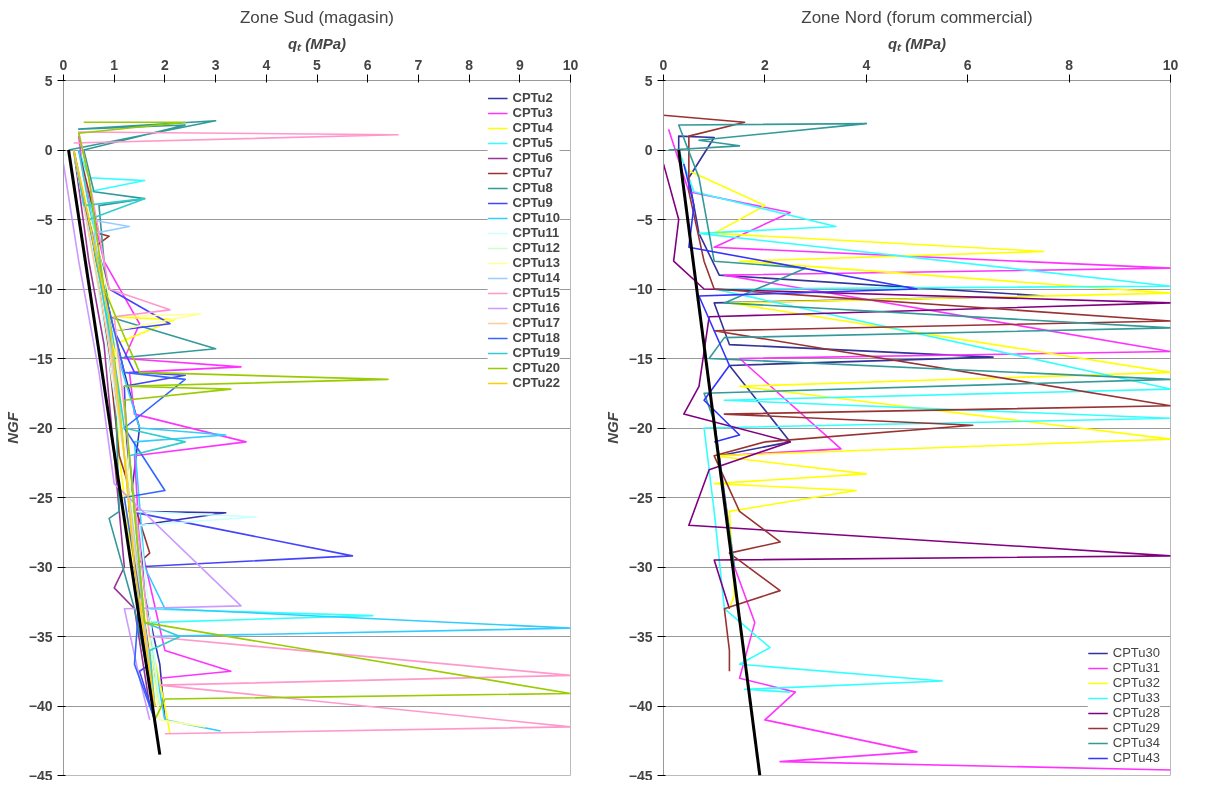  I want to click on legend-label: CPTu19, so click(536, 352).